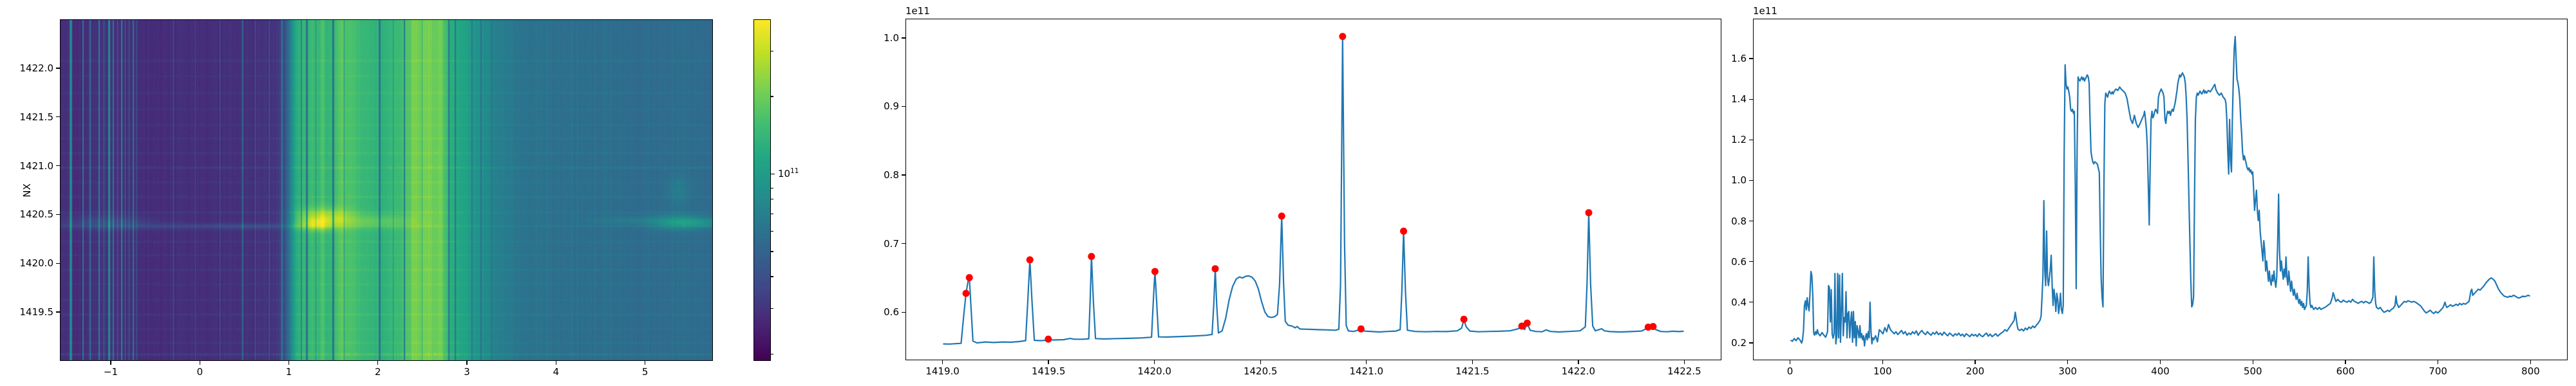  I want to click on y-tick-label: 0.9, so click(891, 106).